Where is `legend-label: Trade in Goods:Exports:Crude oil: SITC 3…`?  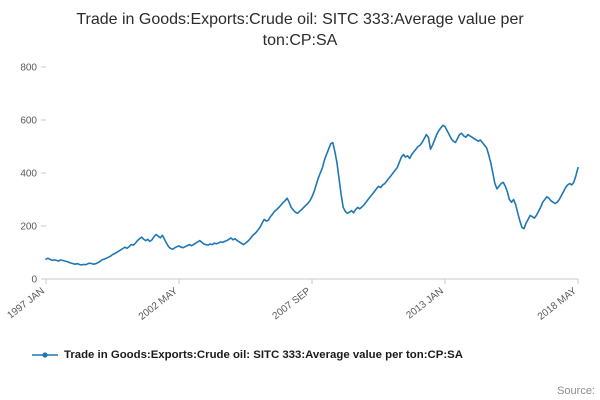 legend-label: Trade in Goods:Exports:Crude oil: SITC 3… is located at coordinates (263, 355).